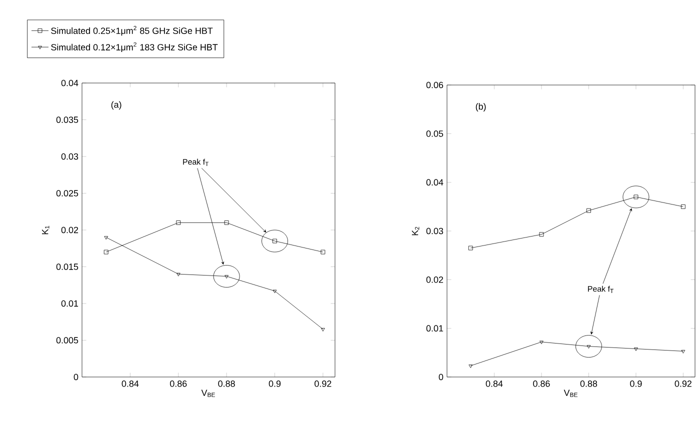 This screenshot has width=699, height=423. What do you see at coordinates (67, 193) in the screenshot?
I see `y-tick-label: 0.025` at bounding box center [67, 193].